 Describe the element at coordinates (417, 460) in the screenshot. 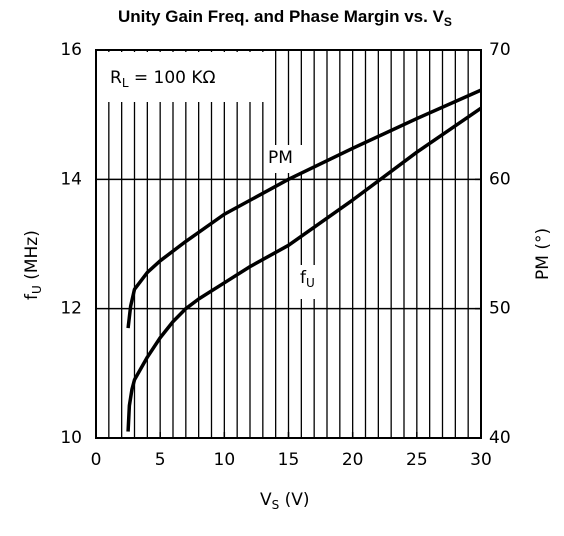

I see `x-tick-label: 25` at that location.